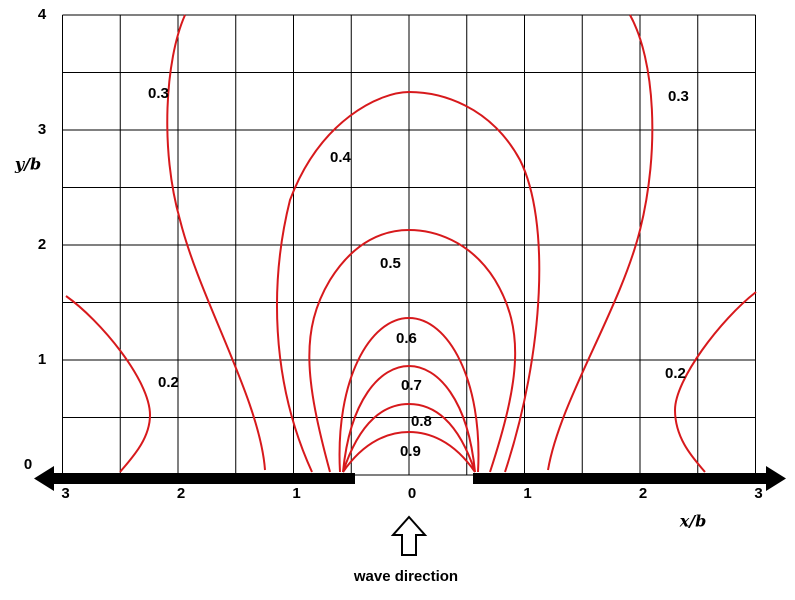 This screenshot has width=795, height=600. I want to click on y-tick-label: 1, so click(42, 359).